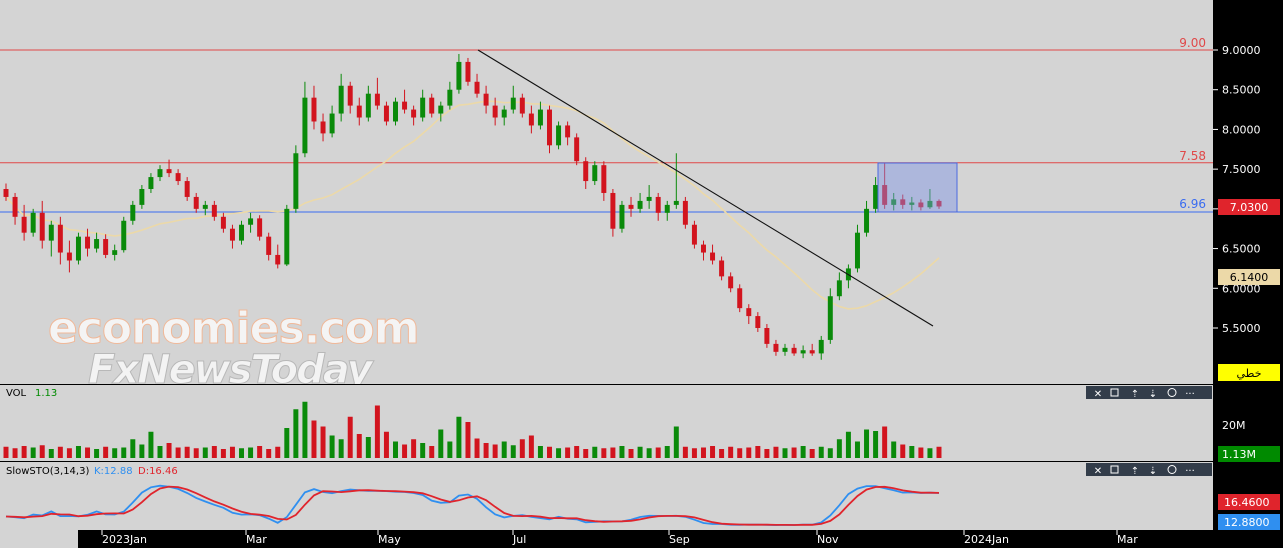 This screenshot has width=1283, height=548. I want to click on time-tick-label: May, so click(389, 539).